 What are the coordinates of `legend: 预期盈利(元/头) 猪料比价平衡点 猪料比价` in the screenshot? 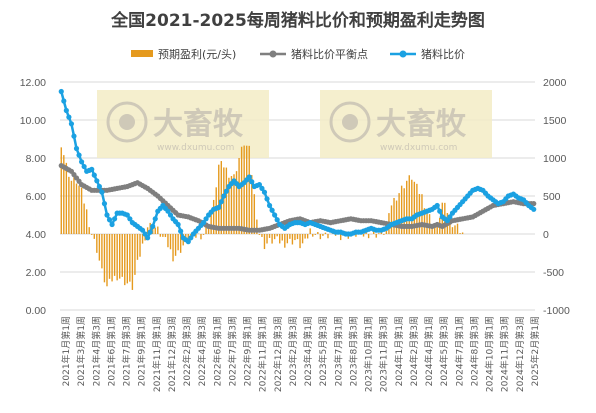 It's located at (298, 54).